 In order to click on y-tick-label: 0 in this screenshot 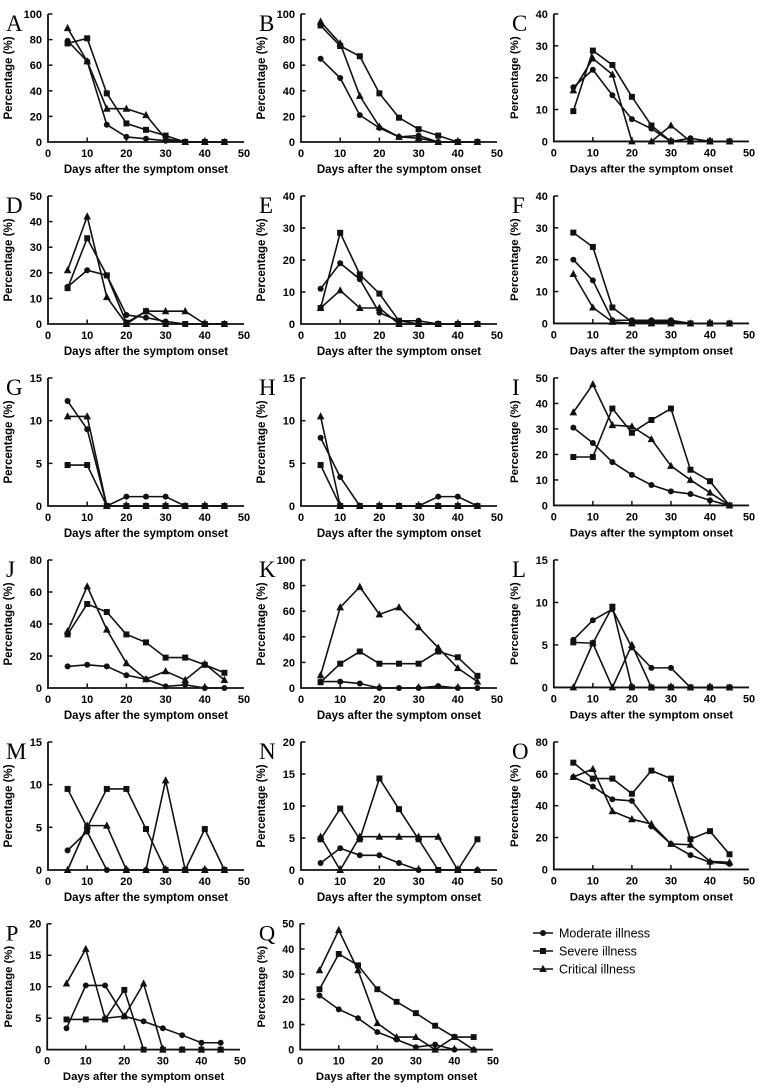, I will do `click(39, 871)`.